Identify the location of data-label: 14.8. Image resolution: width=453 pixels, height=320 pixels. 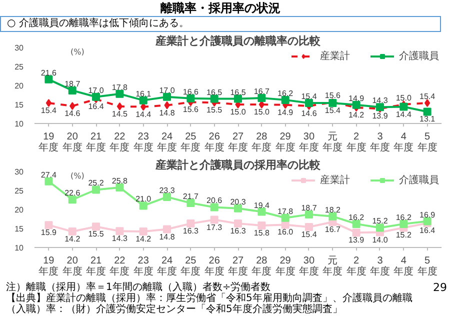
(167, 237).